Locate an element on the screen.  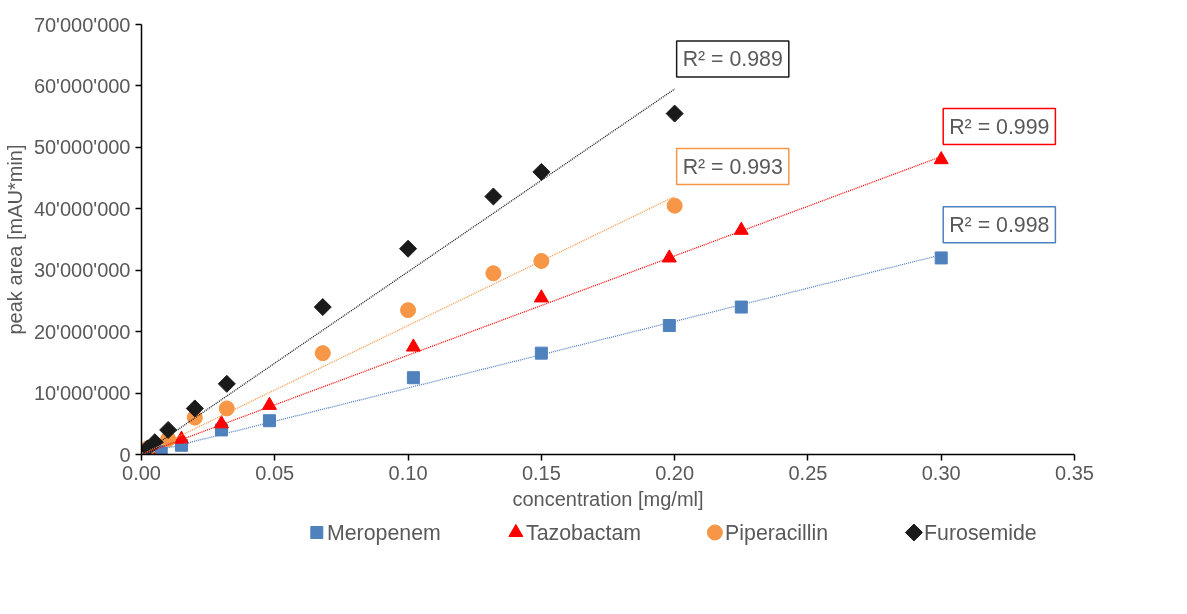
y-tick-label: 10'000'000 is located at coordinates (82, 393).